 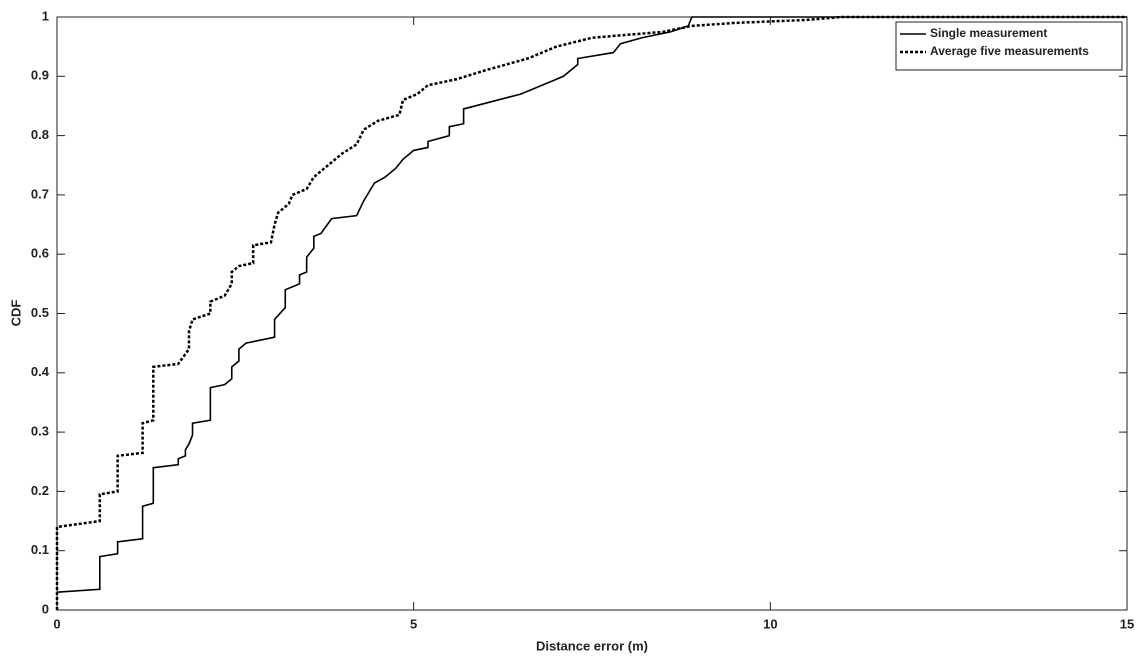 I want to click on x-tick-label: 5, so click(x=413, y=623).